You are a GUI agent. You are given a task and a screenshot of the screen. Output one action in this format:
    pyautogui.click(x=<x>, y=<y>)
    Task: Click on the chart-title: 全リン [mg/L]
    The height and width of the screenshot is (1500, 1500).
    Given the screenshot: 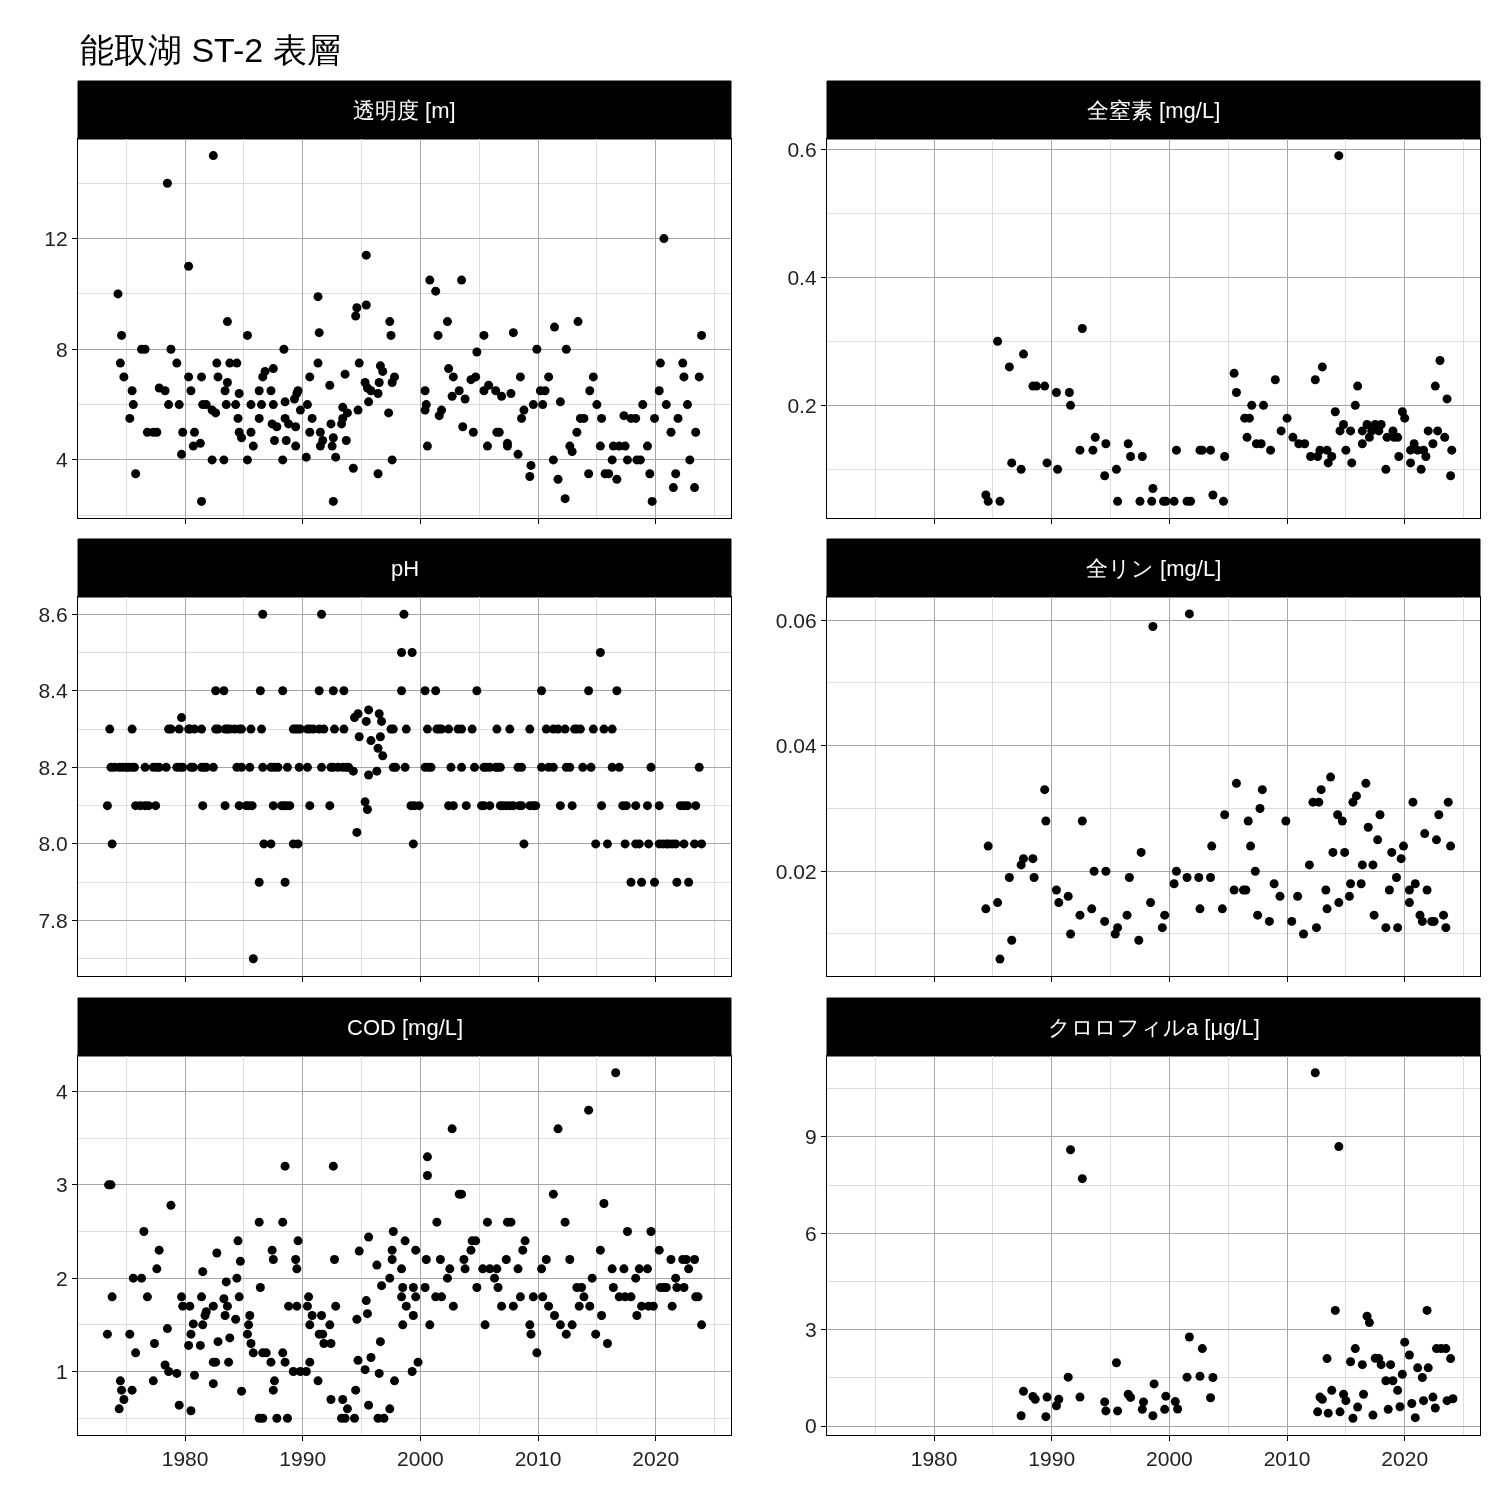 What is the action you would take?
    pyautogui.click(x=1154, y=568)
    